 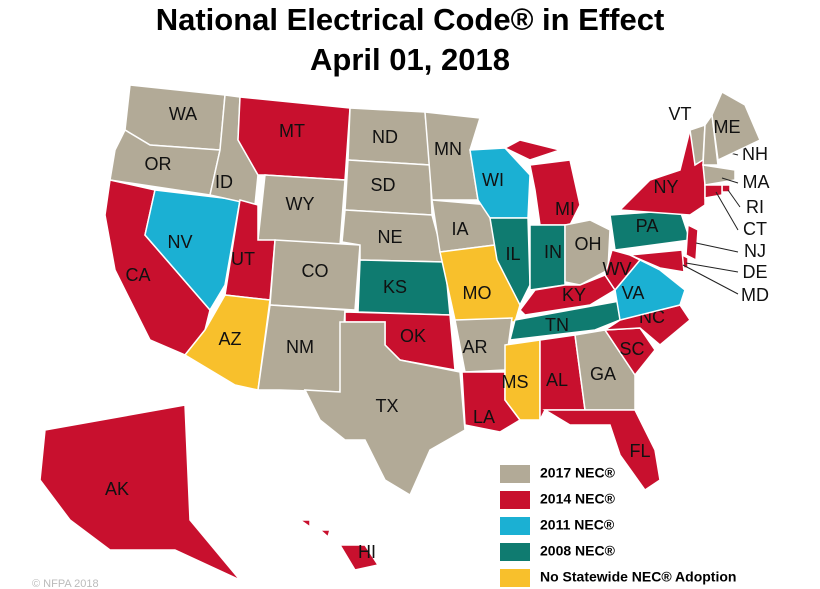 What do you see at coordinates (633, 293) in the screenshot?
I see `state-label: VA` at bounding box center [633, 293].